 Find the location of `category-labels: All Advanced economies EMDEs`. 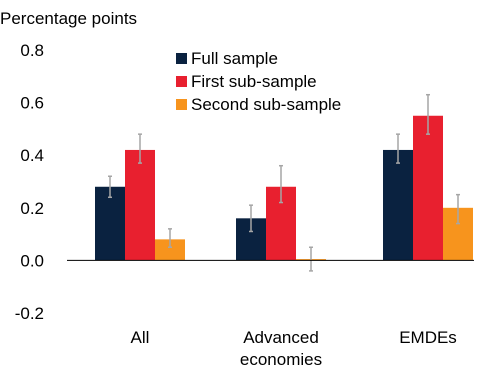

category-labels: All Advanced economies EMDEs is located at coordinates (294, 348).